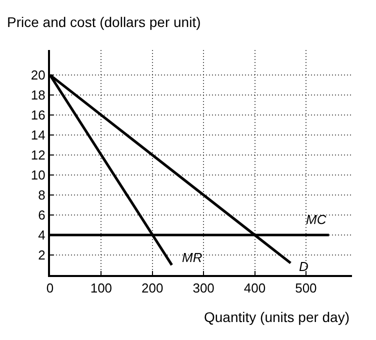  What do you see at coordinates (306, 288) in the screenshot?
I see `x-tick-label: 500` at bounding box center [306, 288].